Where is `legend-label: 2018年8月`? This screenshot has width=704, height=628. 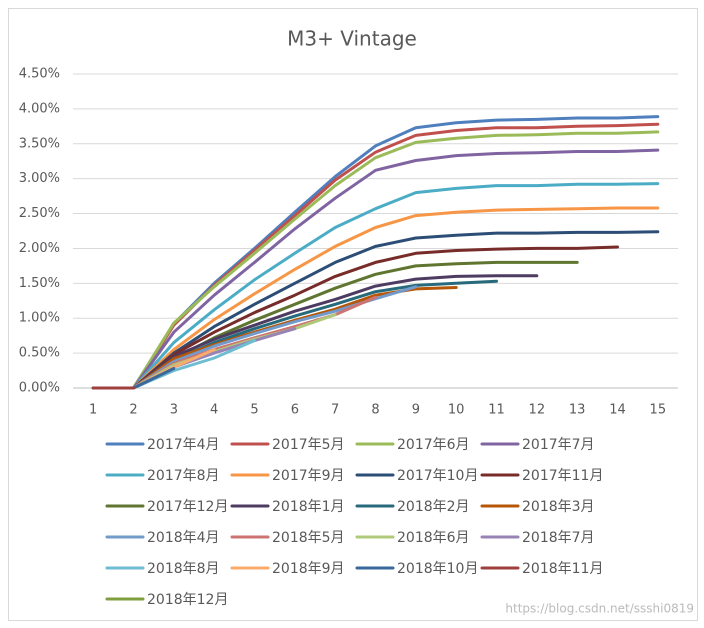 legend-label: 2018年8月 is located at coordinates (183, 569).